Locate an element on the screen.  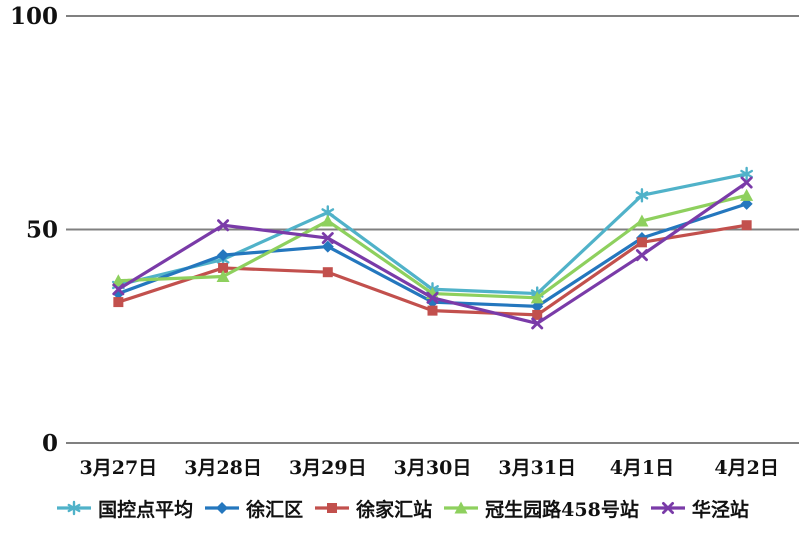
x-axis-label: 3月29日 is located at coordinates (328, 468).